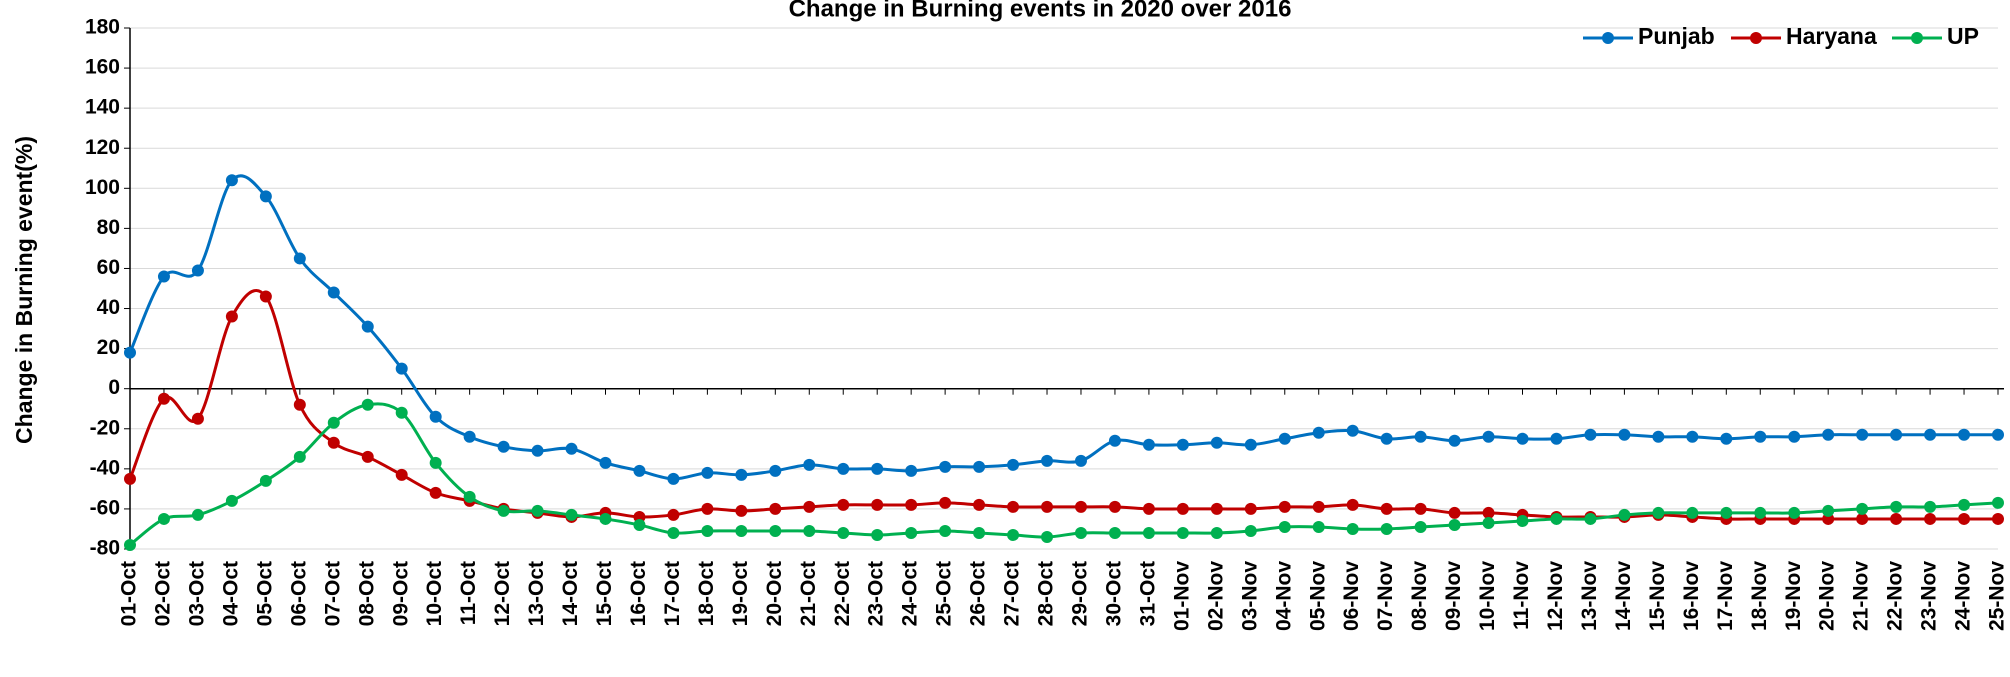 The image size is (2010, 677). Describe the element at coordinates (1756, 38) in the screenshot. I see `legend-marker` at that location.